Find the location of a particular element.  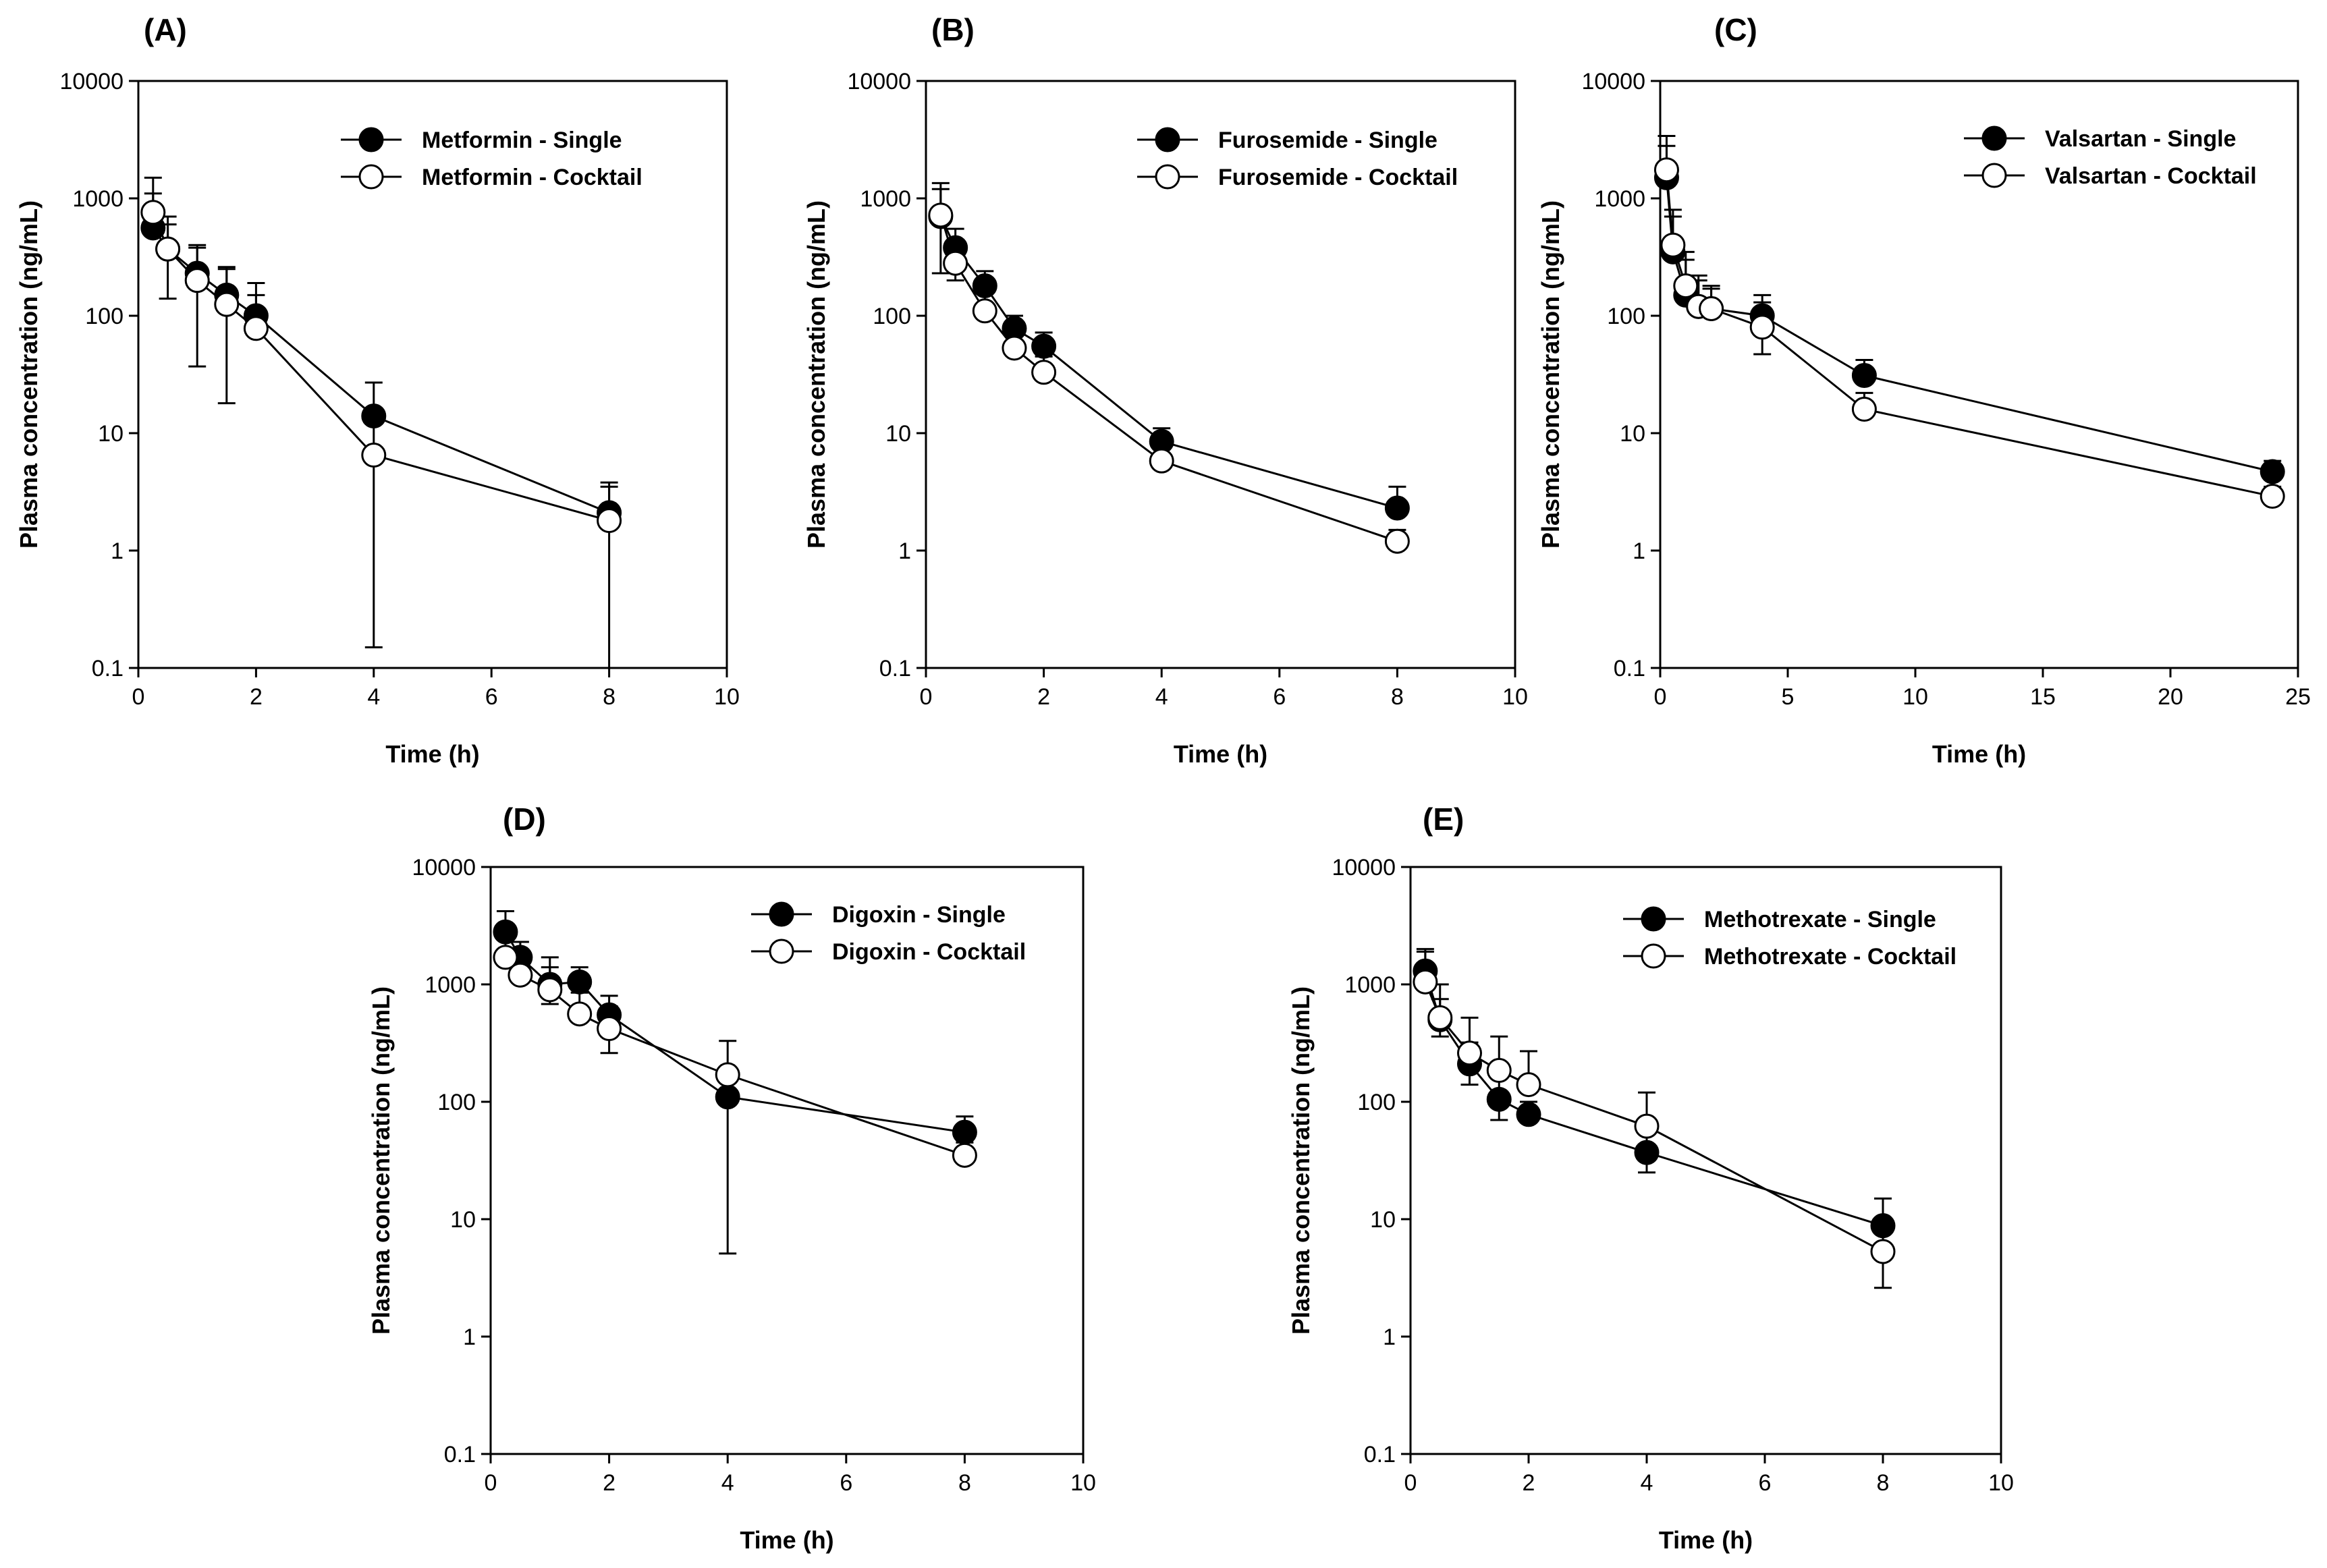

panel-label: (A) is located at coordinates (165, 29).